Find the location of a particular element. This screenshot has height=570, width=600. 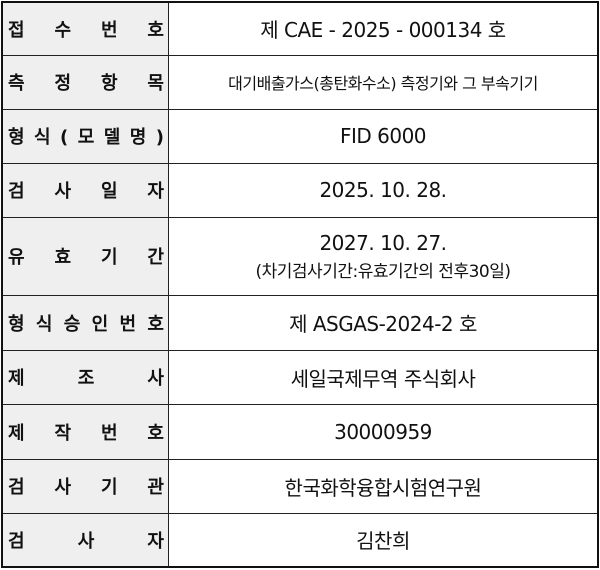

label-inspector: 검 사 자 is located at coordinates (85, 540).